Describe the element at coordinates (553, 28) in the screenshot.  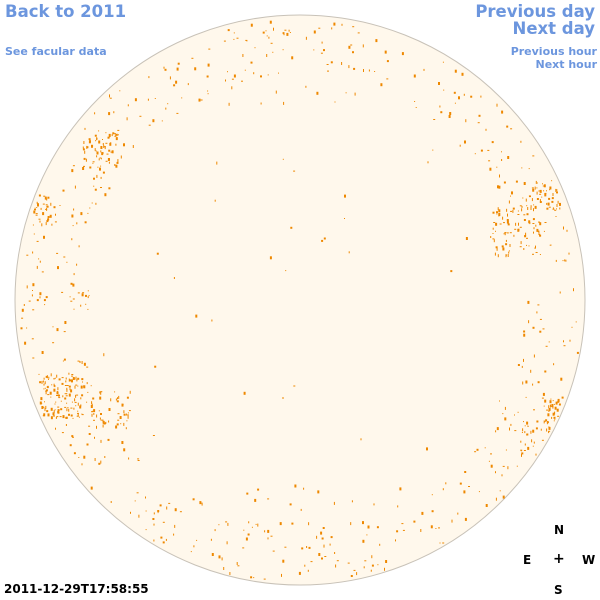
I see `next-day-link: Next day` at that location.